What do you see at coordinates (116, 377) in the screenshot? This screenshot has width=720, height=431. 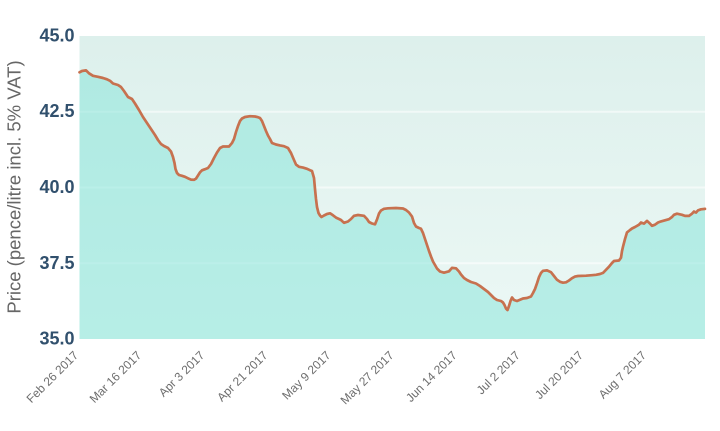 I see `svg-text: Mar 16 2017` at bounding box center [116, 377].